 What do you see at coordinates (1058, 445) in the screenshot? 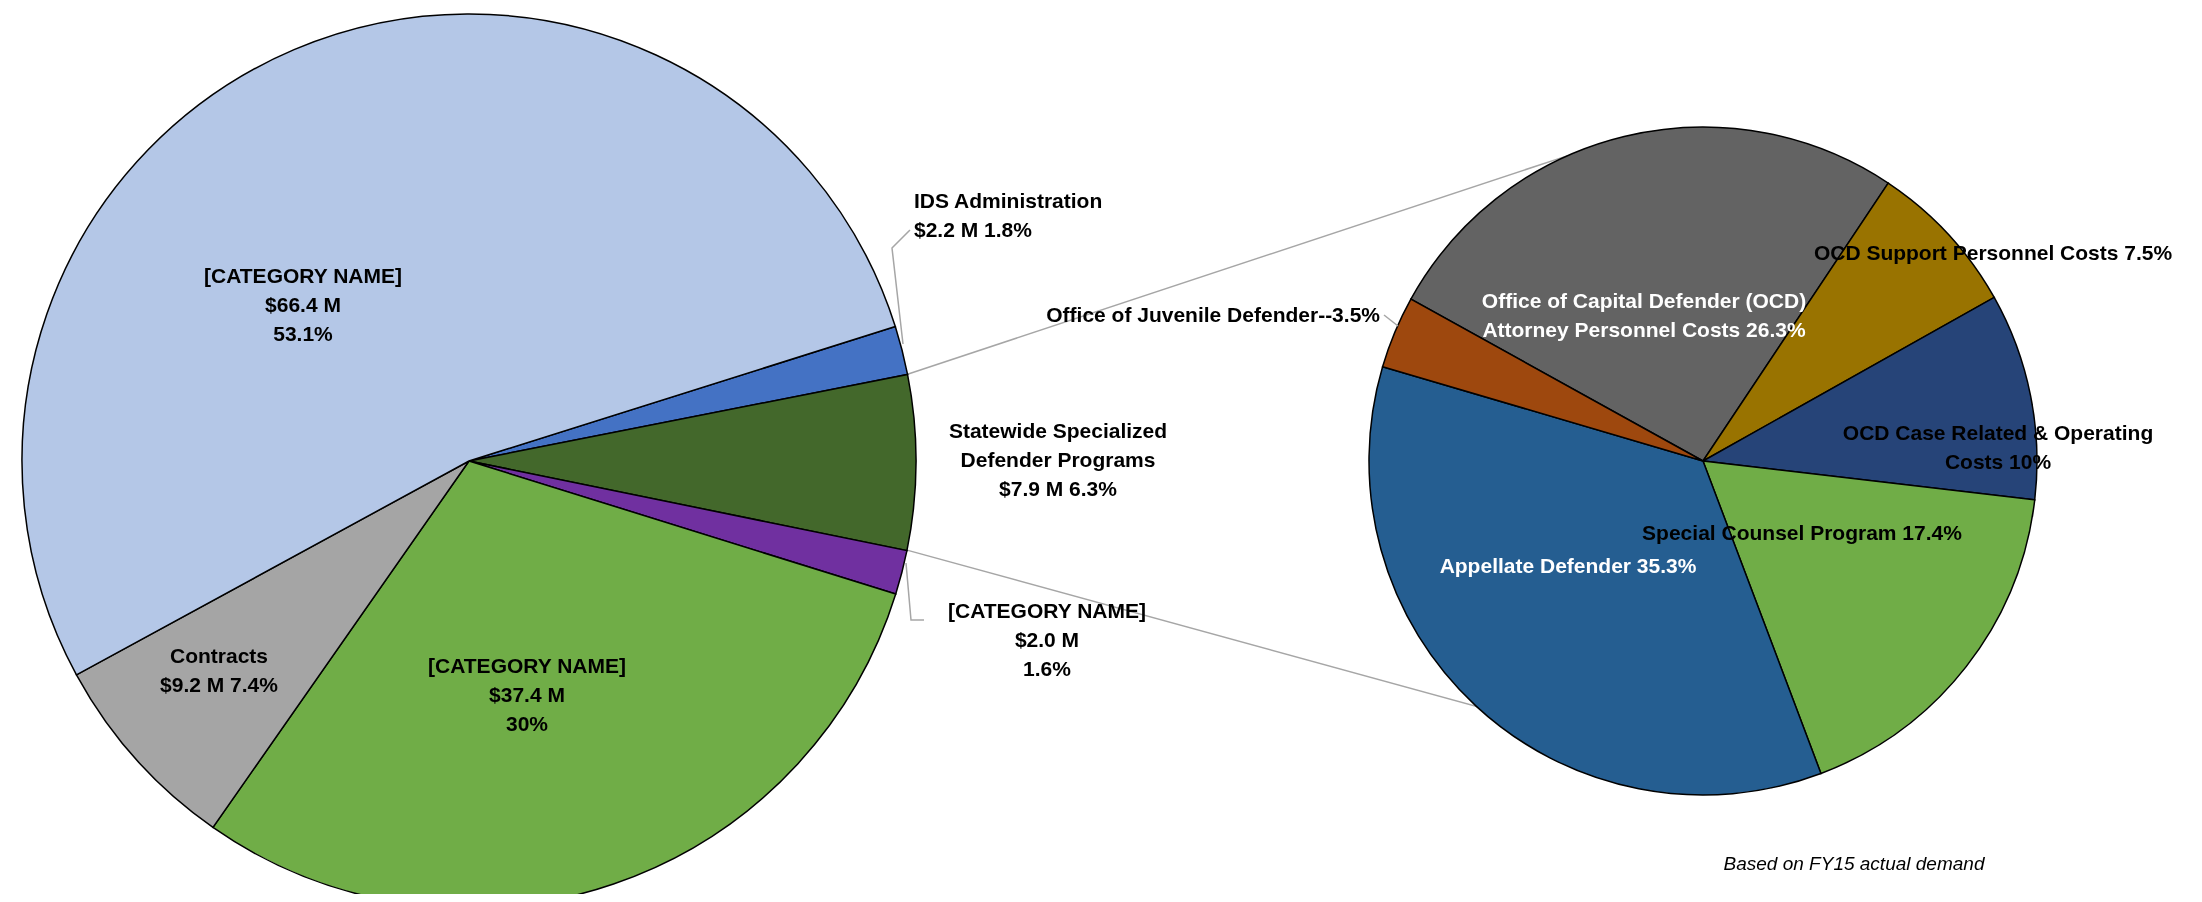
I see `slice-label: Statewide Specialized Defender Programs` at bounding box center [1058, 445].